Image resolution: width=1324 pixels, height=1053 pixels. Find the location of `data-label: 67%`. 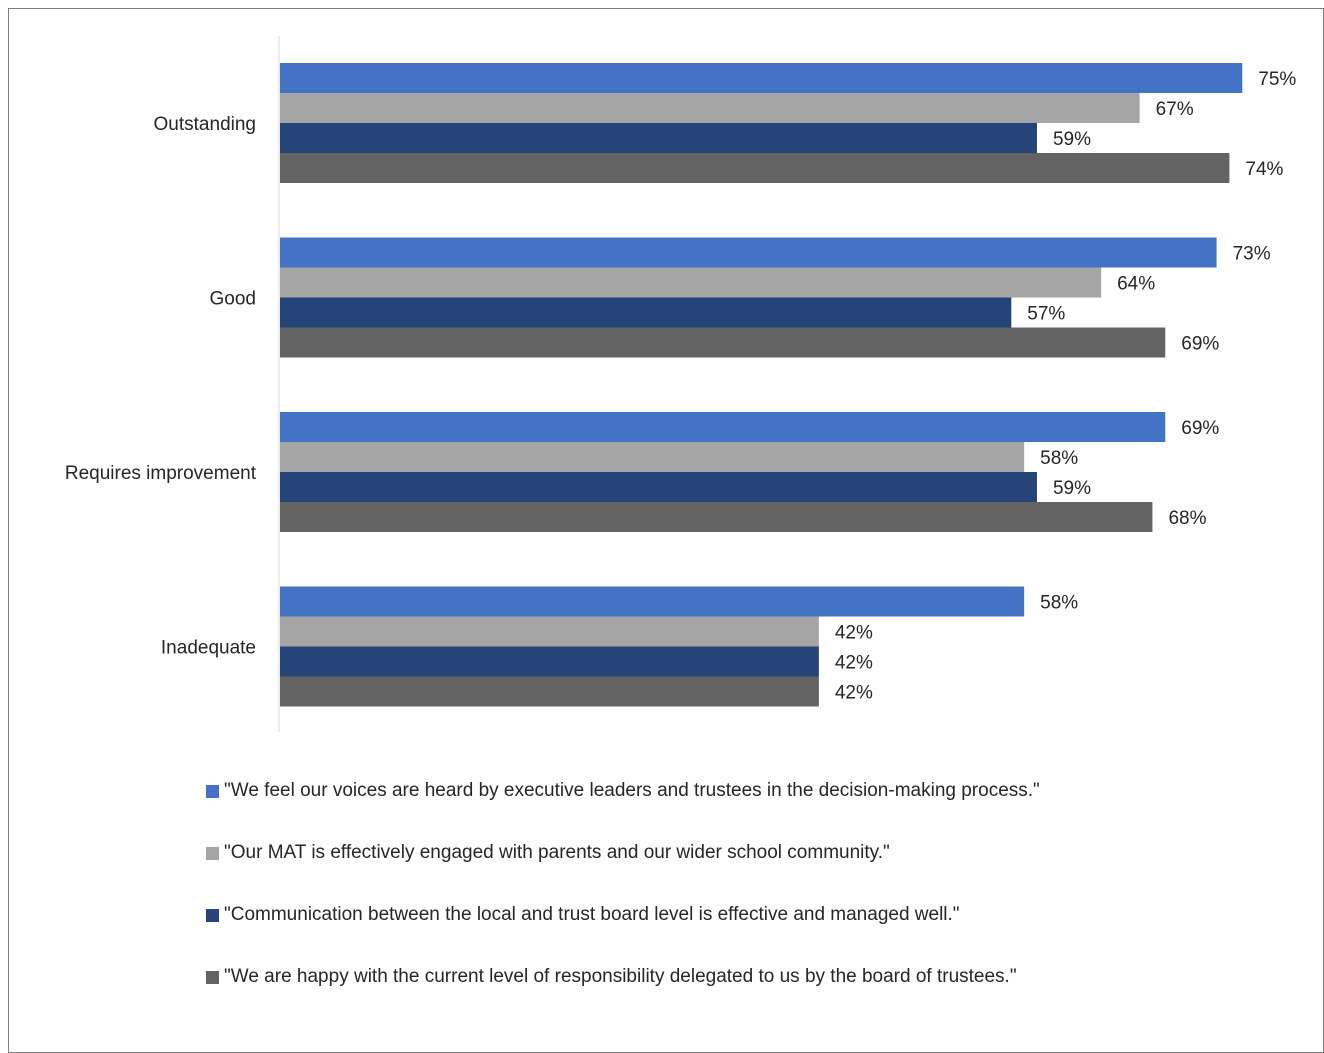

data-label: 67% is located at coordinates (1175, 109).